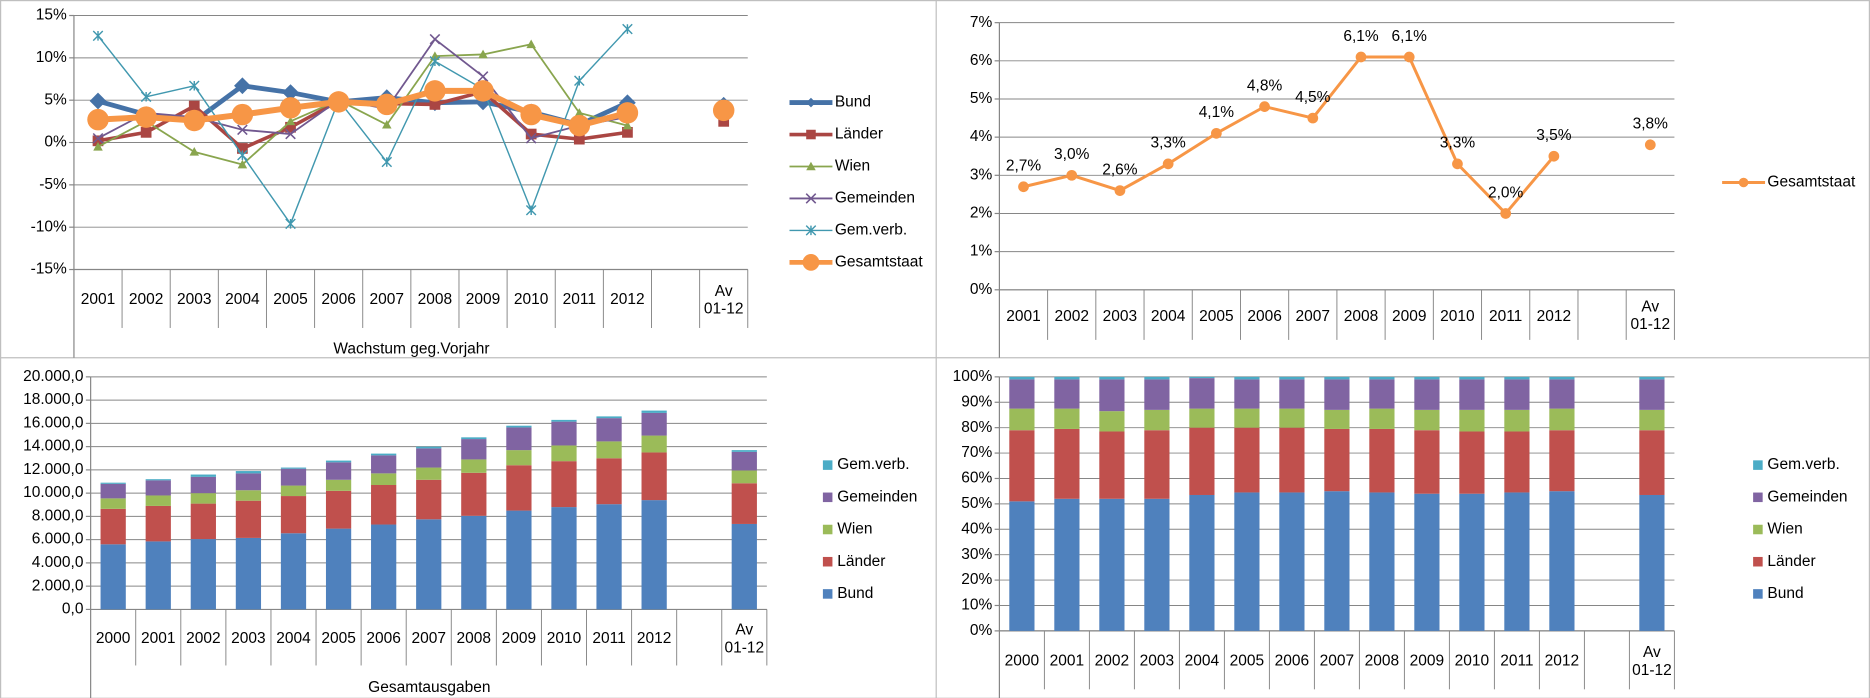 The width and height of the screenshot is (1870, 698). I want to click on data-label: 6,1%, so click(1361, 36).